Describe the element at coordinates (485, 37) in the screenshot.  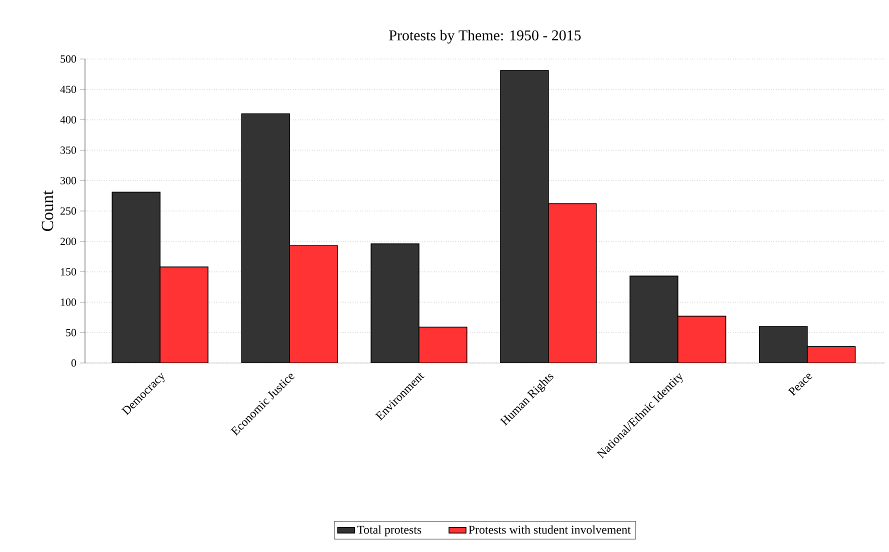
I see `chart-title: Protests by Theme: 1950 - 2015` at that location.